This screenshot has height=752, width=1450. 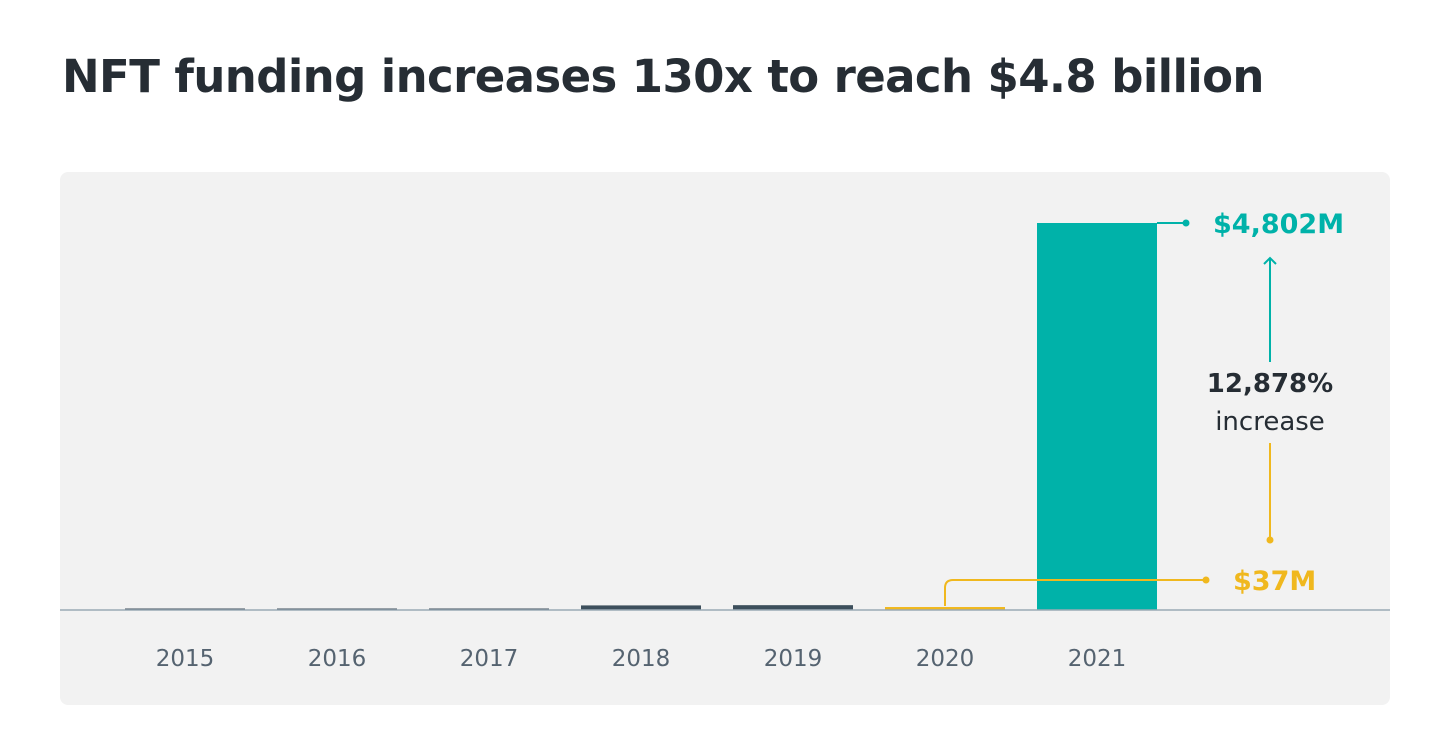 What do you see at coordinates (1075, 593) in the screenshot?
I see `bottom-value-leader-line` at bounding box center [1075, 593].